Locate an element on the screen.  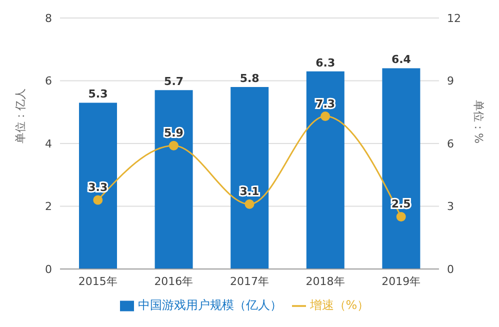
y-tick-label: 0 is located at coordinates (48, 269).